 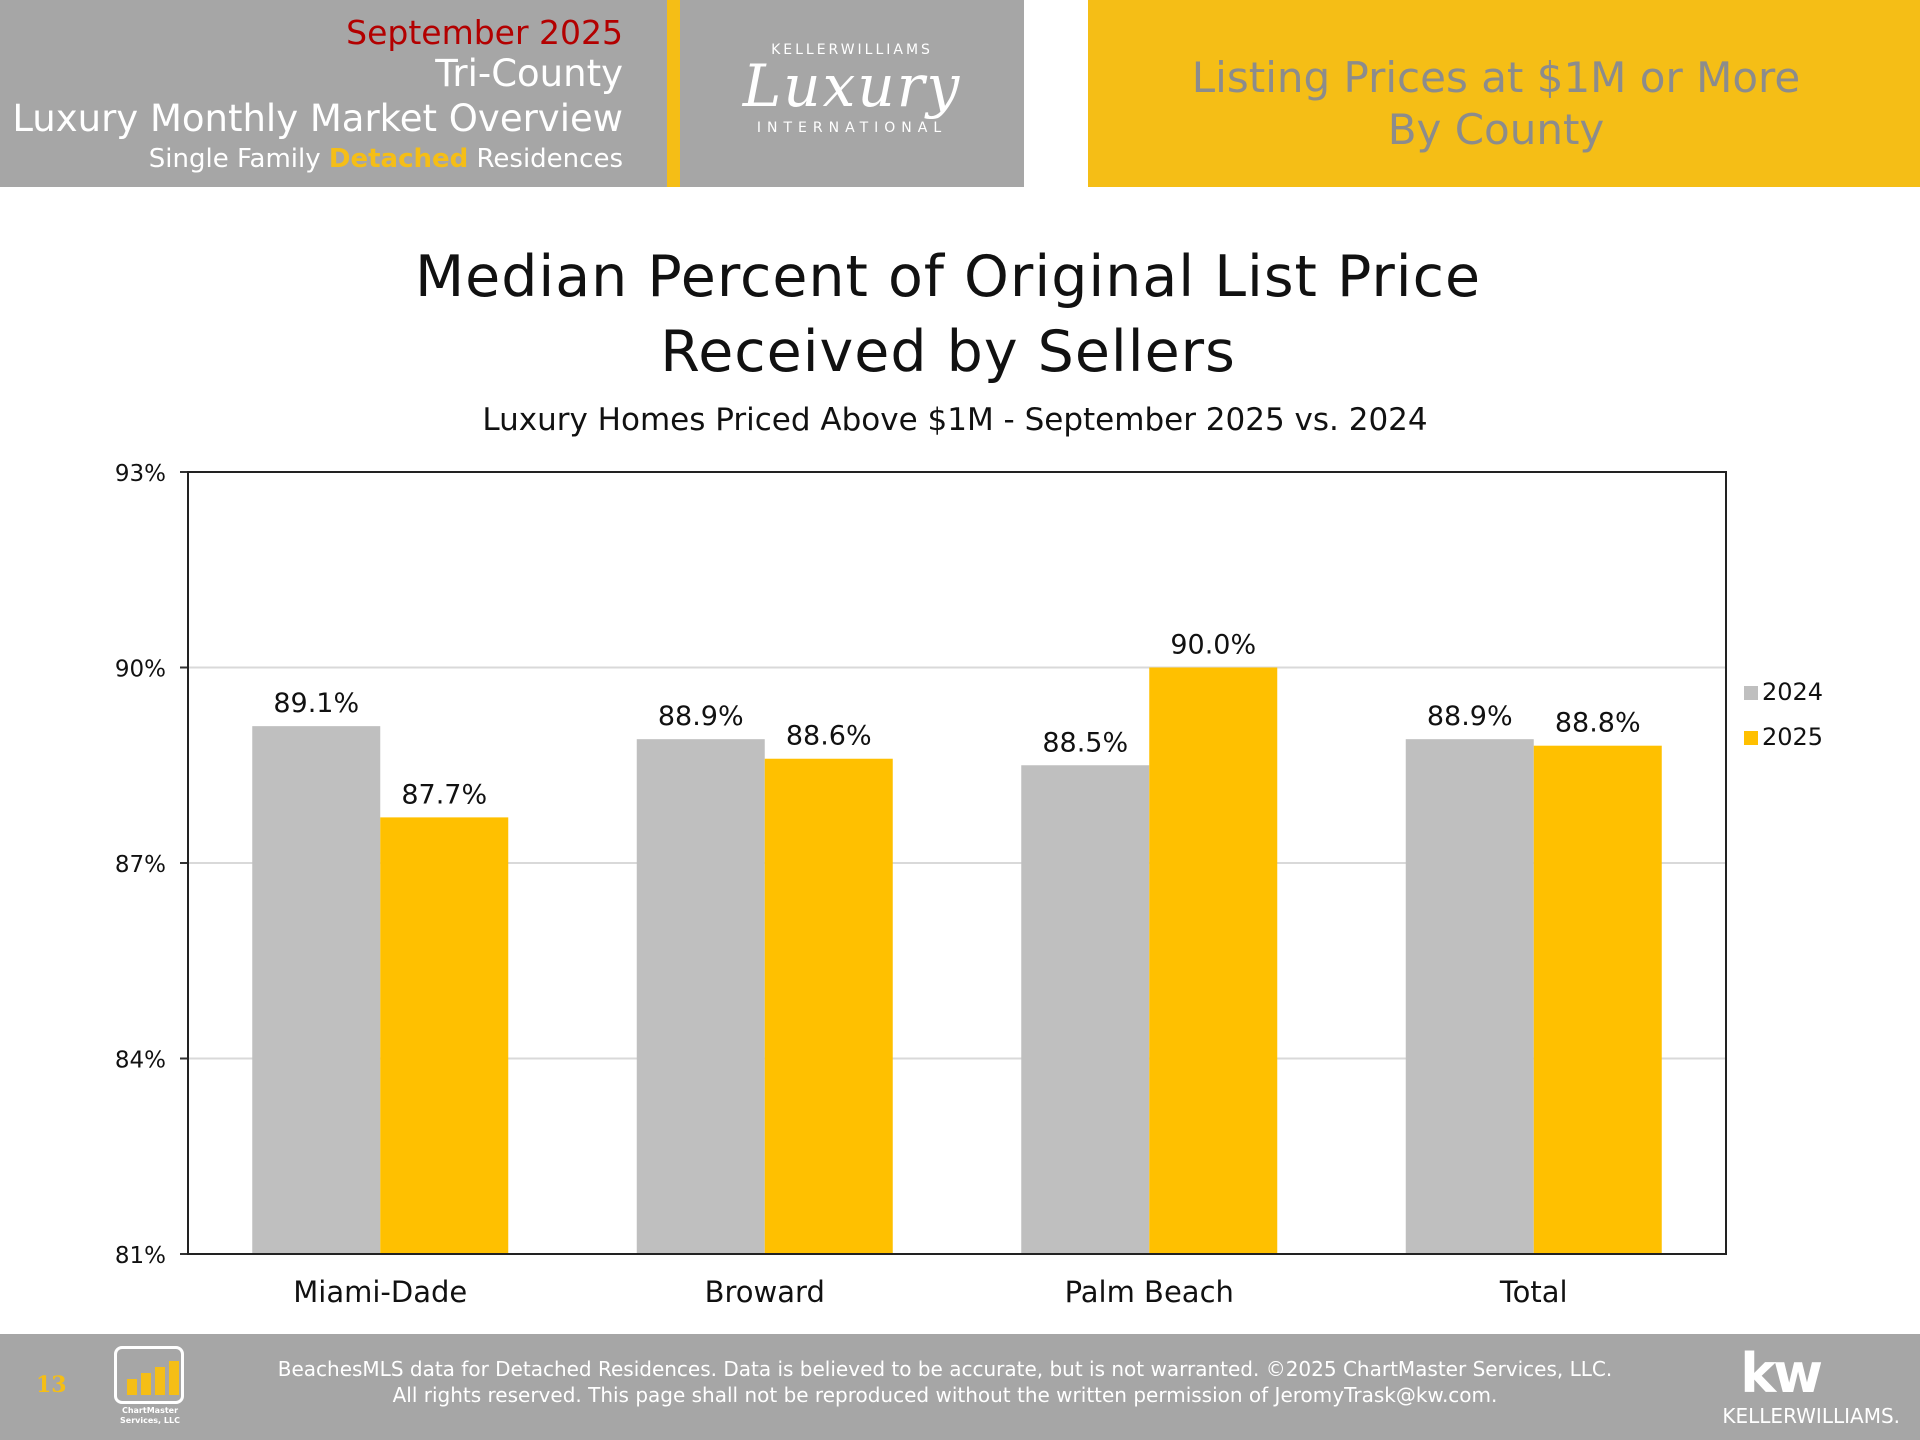 I want to click on legend-label-2025: 2025, so click(x=1792, y=737).